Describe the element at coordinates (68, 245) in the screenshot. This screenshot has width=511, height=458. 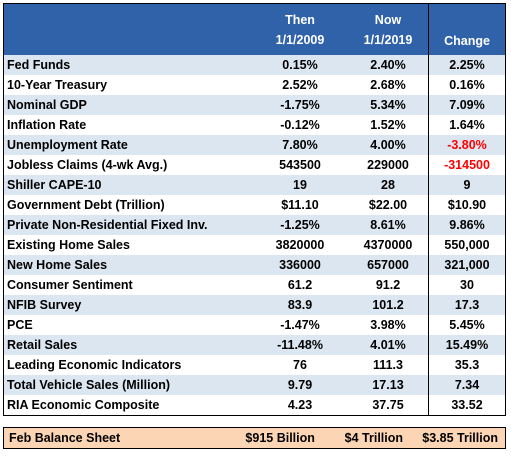
I see `row-label: Existing Home Sales` at that location.